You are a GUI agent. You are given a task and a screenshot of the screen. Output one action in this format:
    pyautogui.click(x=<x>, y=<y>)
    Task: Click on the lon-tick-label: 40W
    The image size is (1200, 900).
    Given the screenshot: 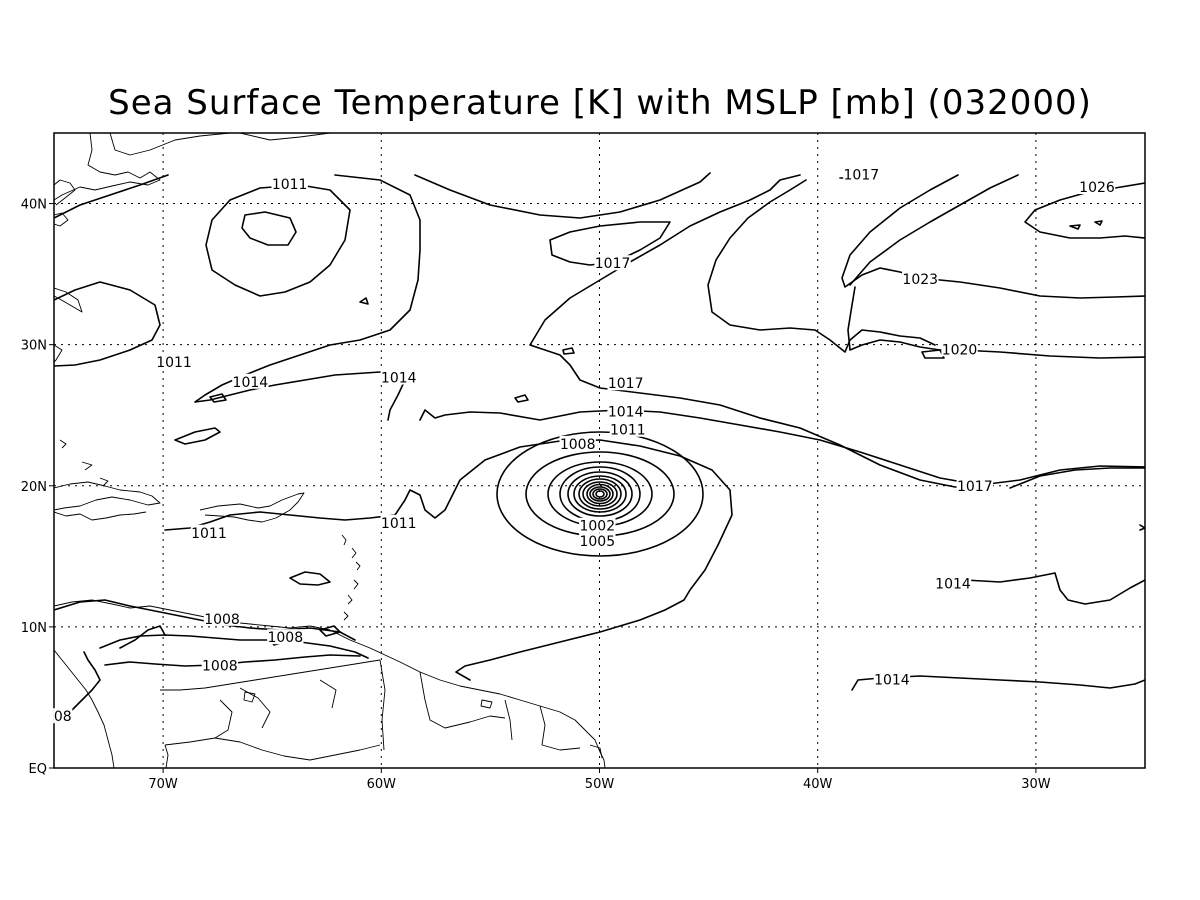 What is the action you would take?
    pyautogui.click(x=818, y=784)
    